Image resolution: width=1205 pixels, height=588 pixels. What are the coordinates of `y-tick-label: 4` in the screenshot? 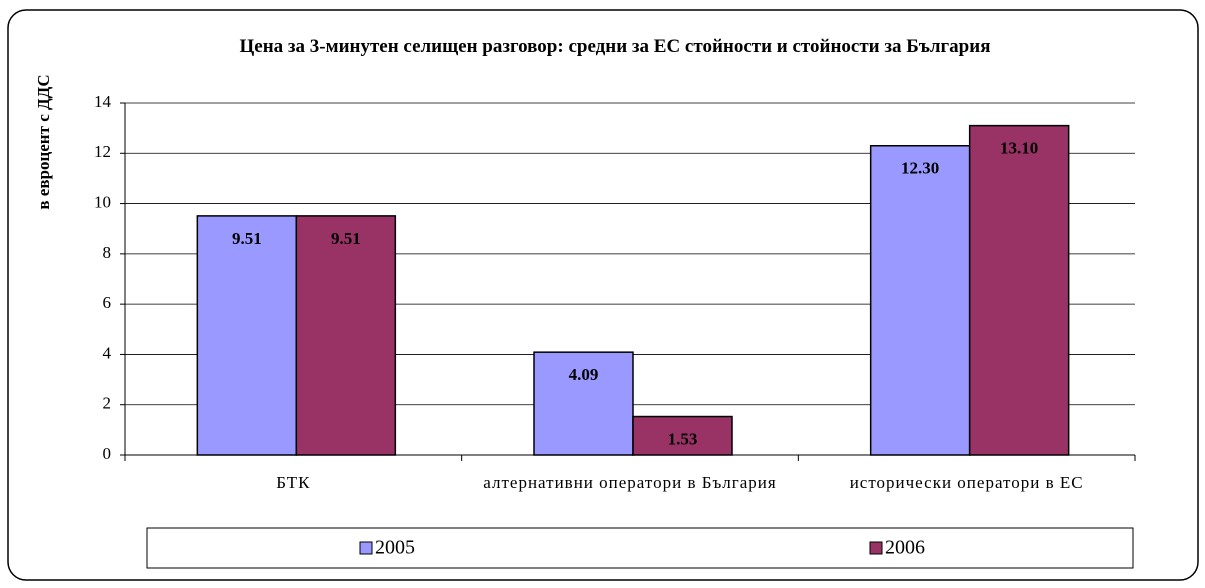 It's located at (107, 352).